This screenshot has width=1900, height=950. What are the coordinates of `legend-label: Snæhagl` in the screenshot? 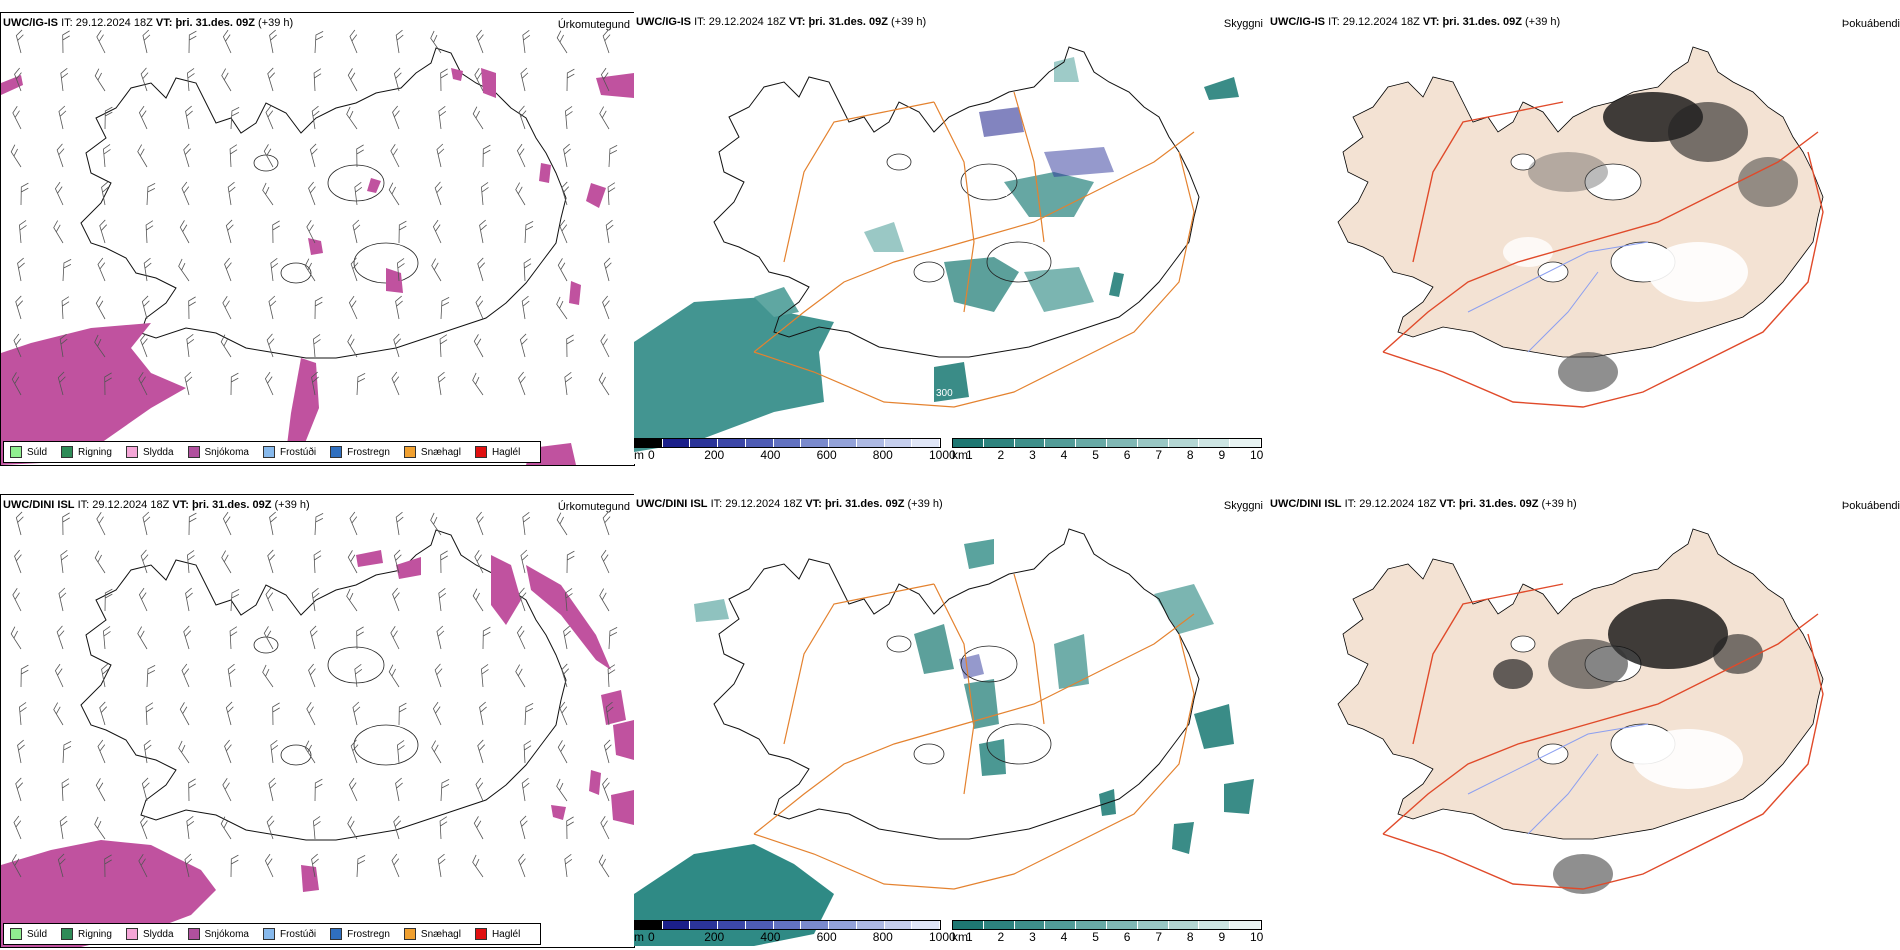 It's located at (440, 452).